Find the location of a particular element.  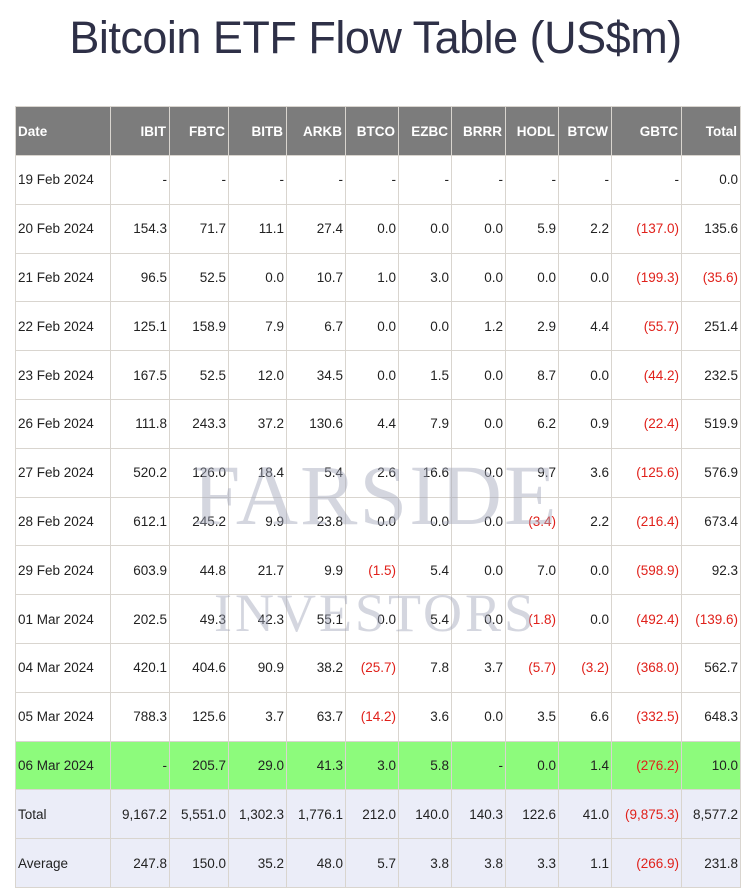

column-header: FBTC is located at coordinates (199, 131).